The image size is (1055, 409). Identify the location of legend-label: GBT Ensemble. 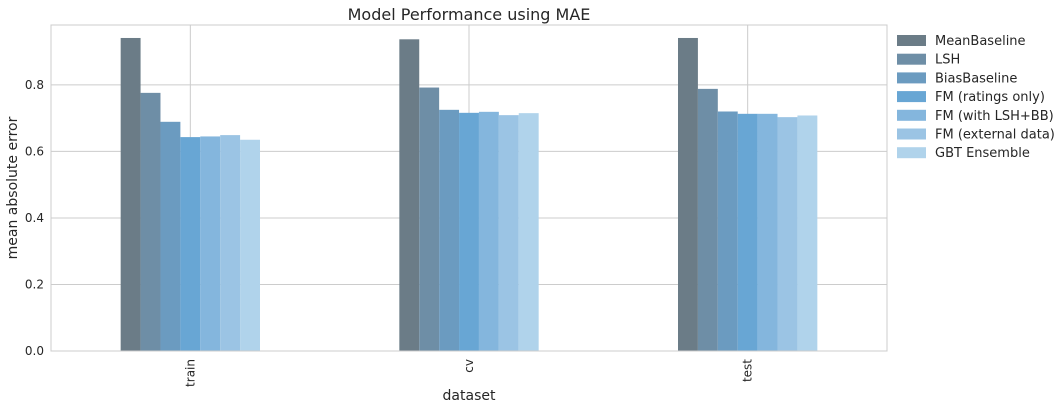
(982, 153).